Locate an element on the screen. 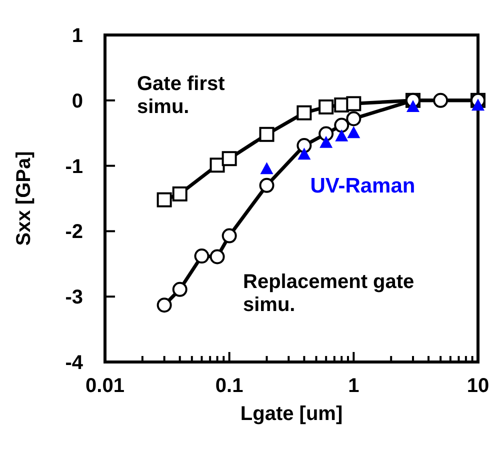 The height and width of the screenshot is (464, 496). y-tick-label: -3 is located at coordinates (74, 297).